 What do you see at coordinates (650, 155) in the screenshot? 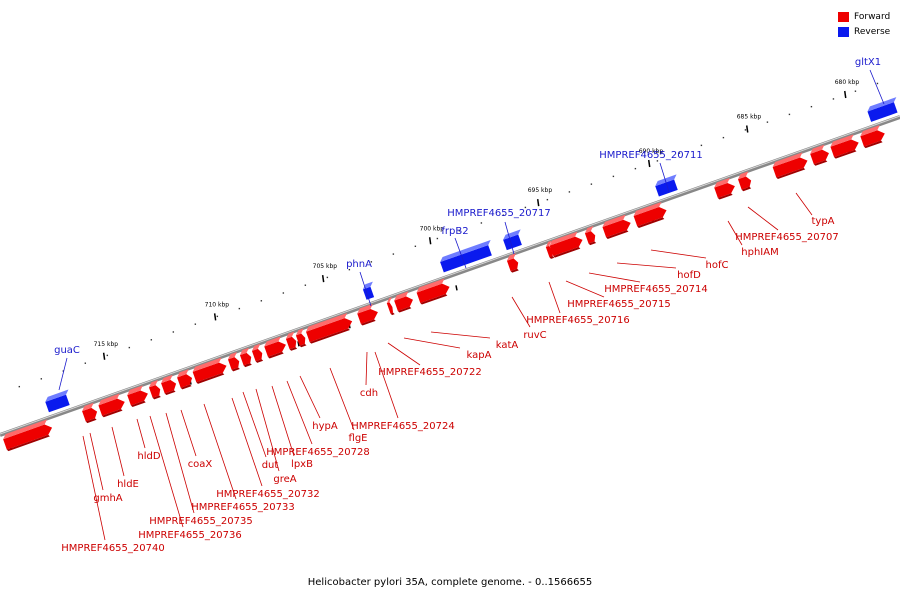
I see `gene-label: HMPREF4655_20711` at bounding box center [650, 155].